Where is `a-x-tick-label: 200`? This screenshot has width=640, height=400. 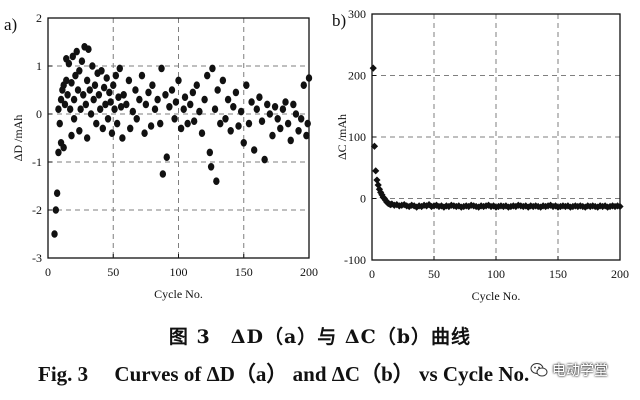
a-x-tick-label: 200 is located at coordinates (309, 272).